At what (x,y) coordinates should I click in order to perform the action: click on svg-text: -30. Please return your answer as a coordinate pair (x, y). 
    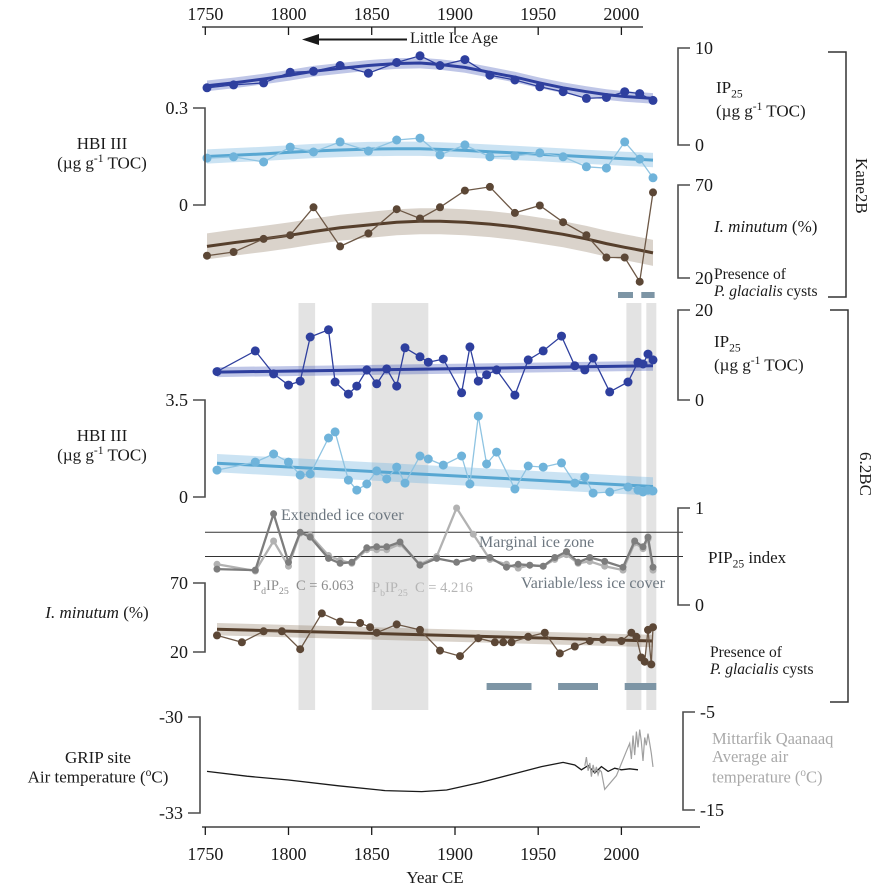
    Looking at the image, I should click on (171, 717).